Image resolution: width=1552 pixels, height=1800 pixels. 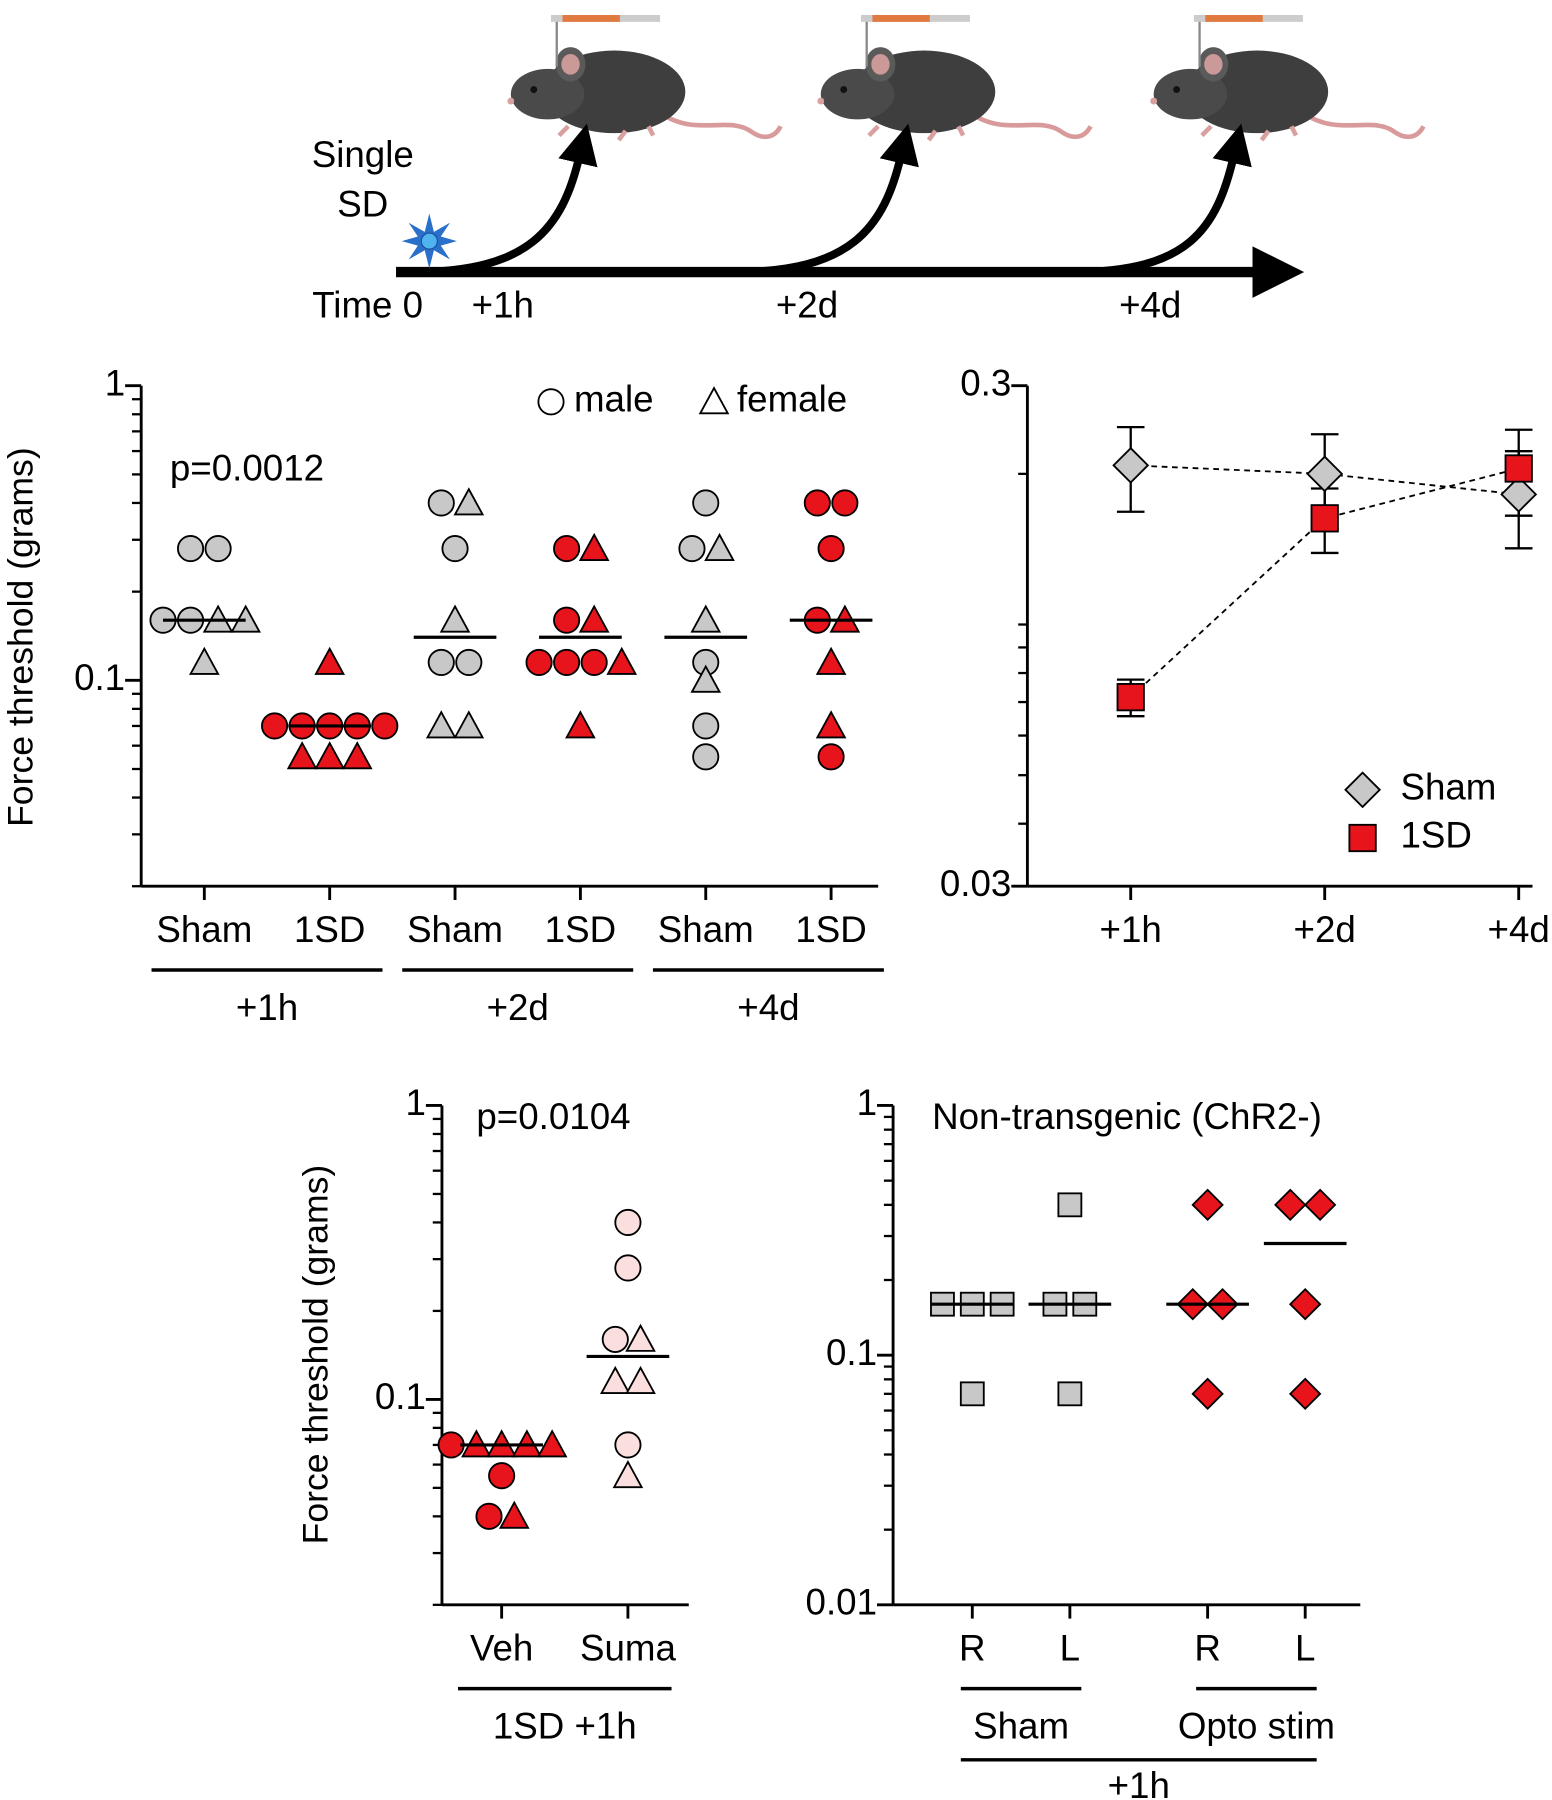 I want to click on annotation: p=0.0012, so click(x=247, y=467).